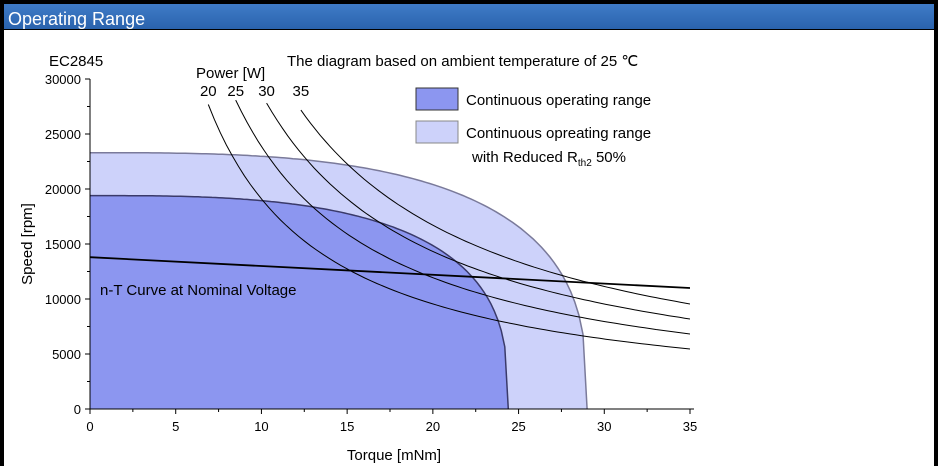 Image resolution: width=938 pixels, height=466 pixels. I want to click on x-tick-label: 35, so click(690, 426).